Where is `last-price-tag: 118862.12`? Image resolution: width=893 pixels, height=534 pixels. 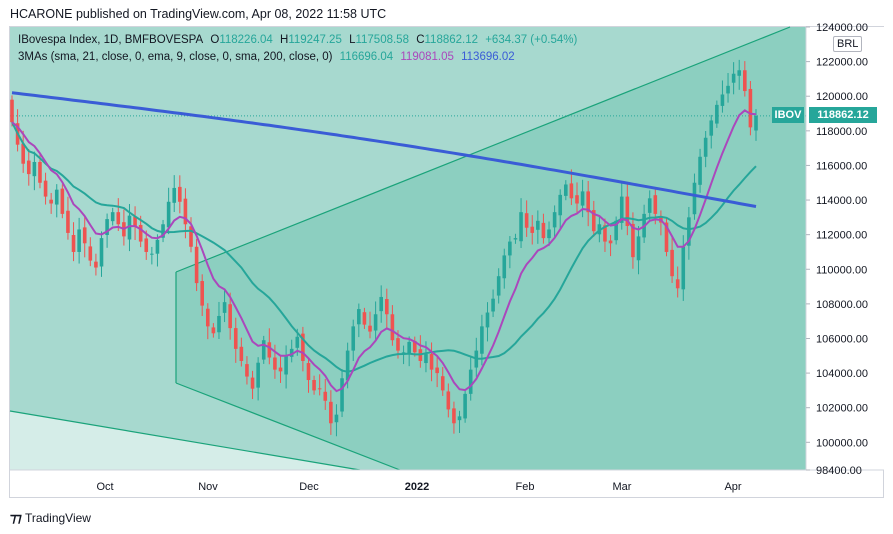 last-price-tag: 118862.12 is located at coordinates (843, 115).